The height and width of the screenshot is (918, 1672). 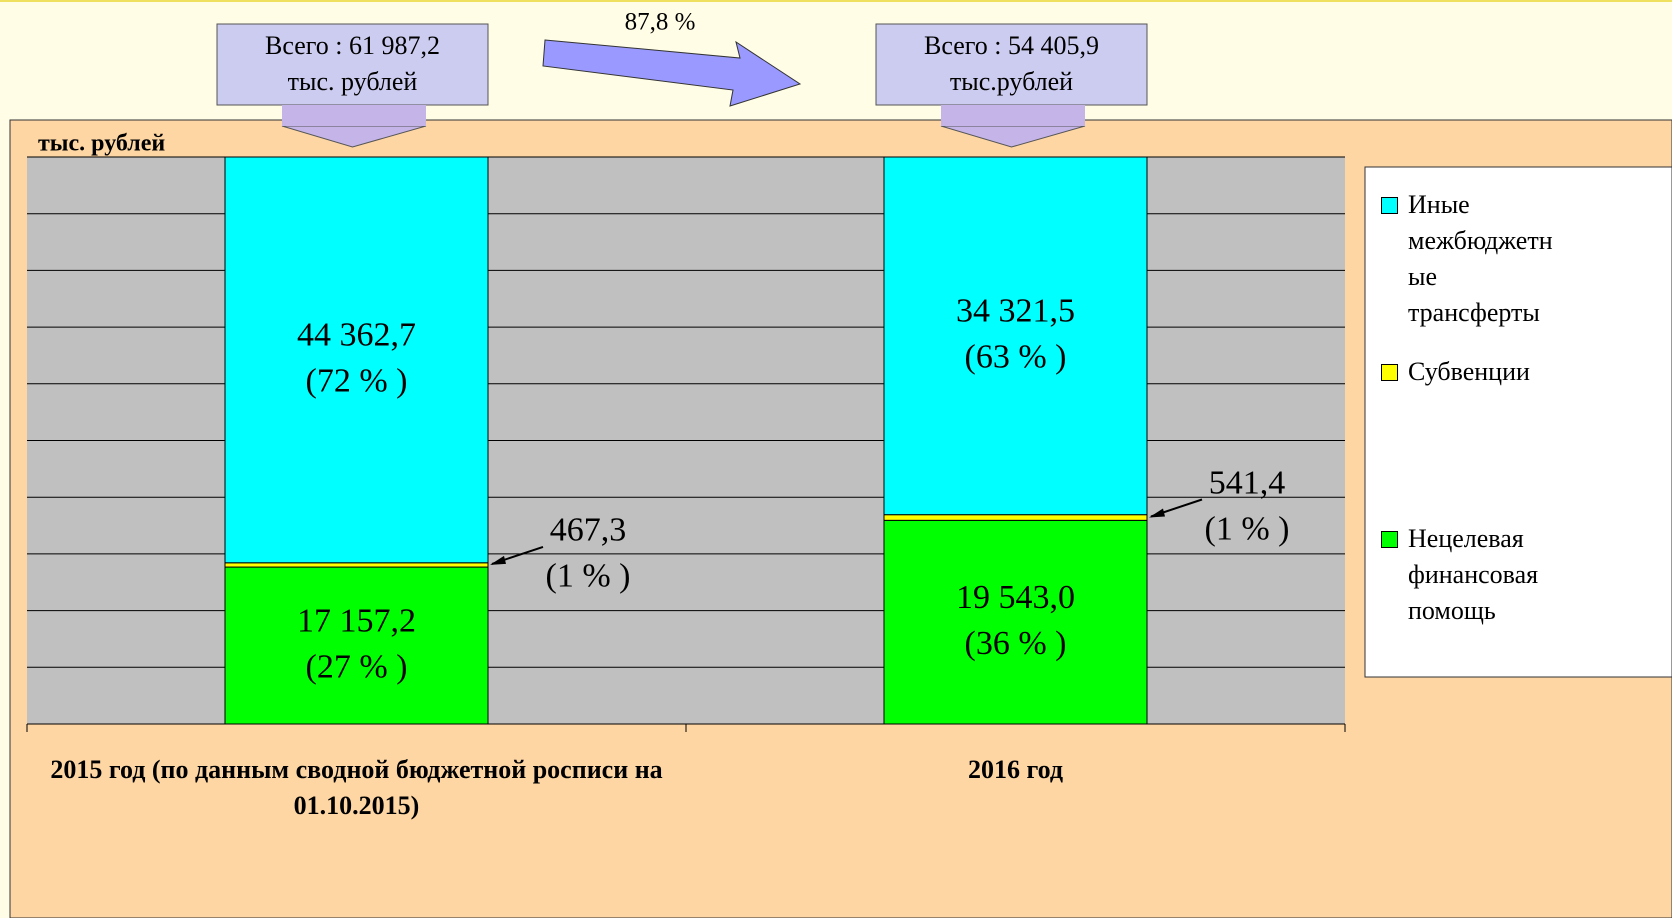 I want to click on data-label: 541,4, so click(x=1247, y=482).